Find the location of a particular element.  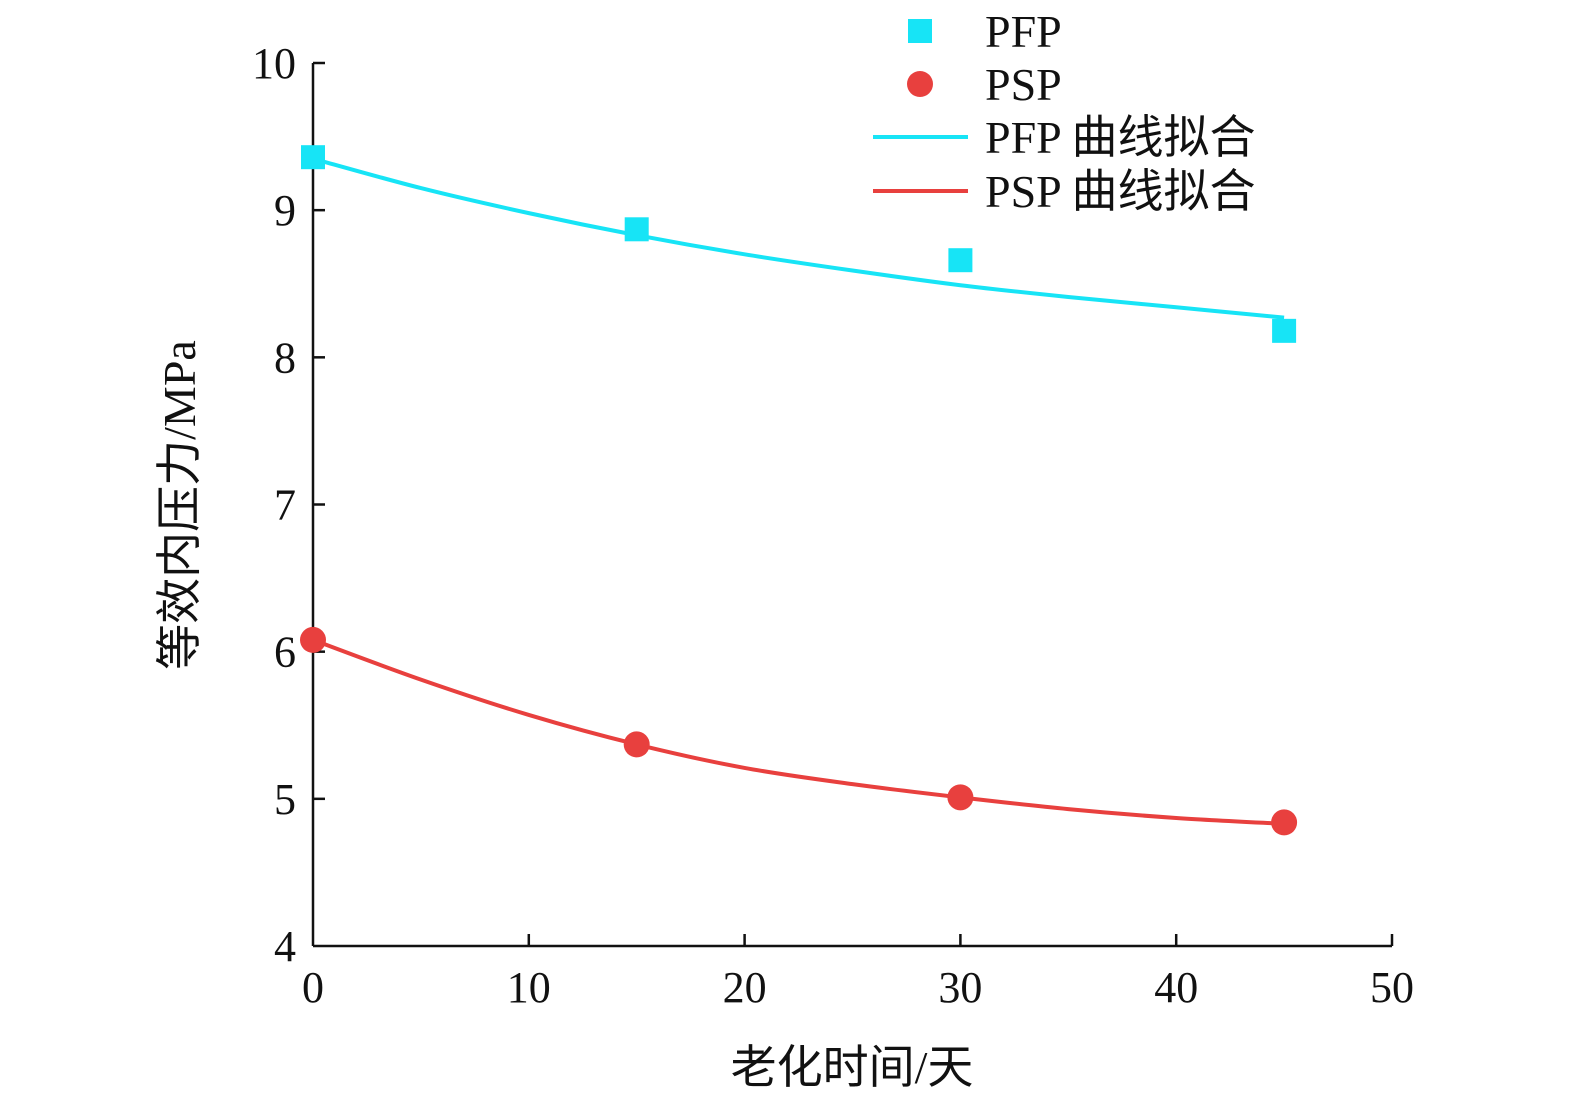

y-axis-title: 等效内压力/MPa is located at coordinates (179, 505).